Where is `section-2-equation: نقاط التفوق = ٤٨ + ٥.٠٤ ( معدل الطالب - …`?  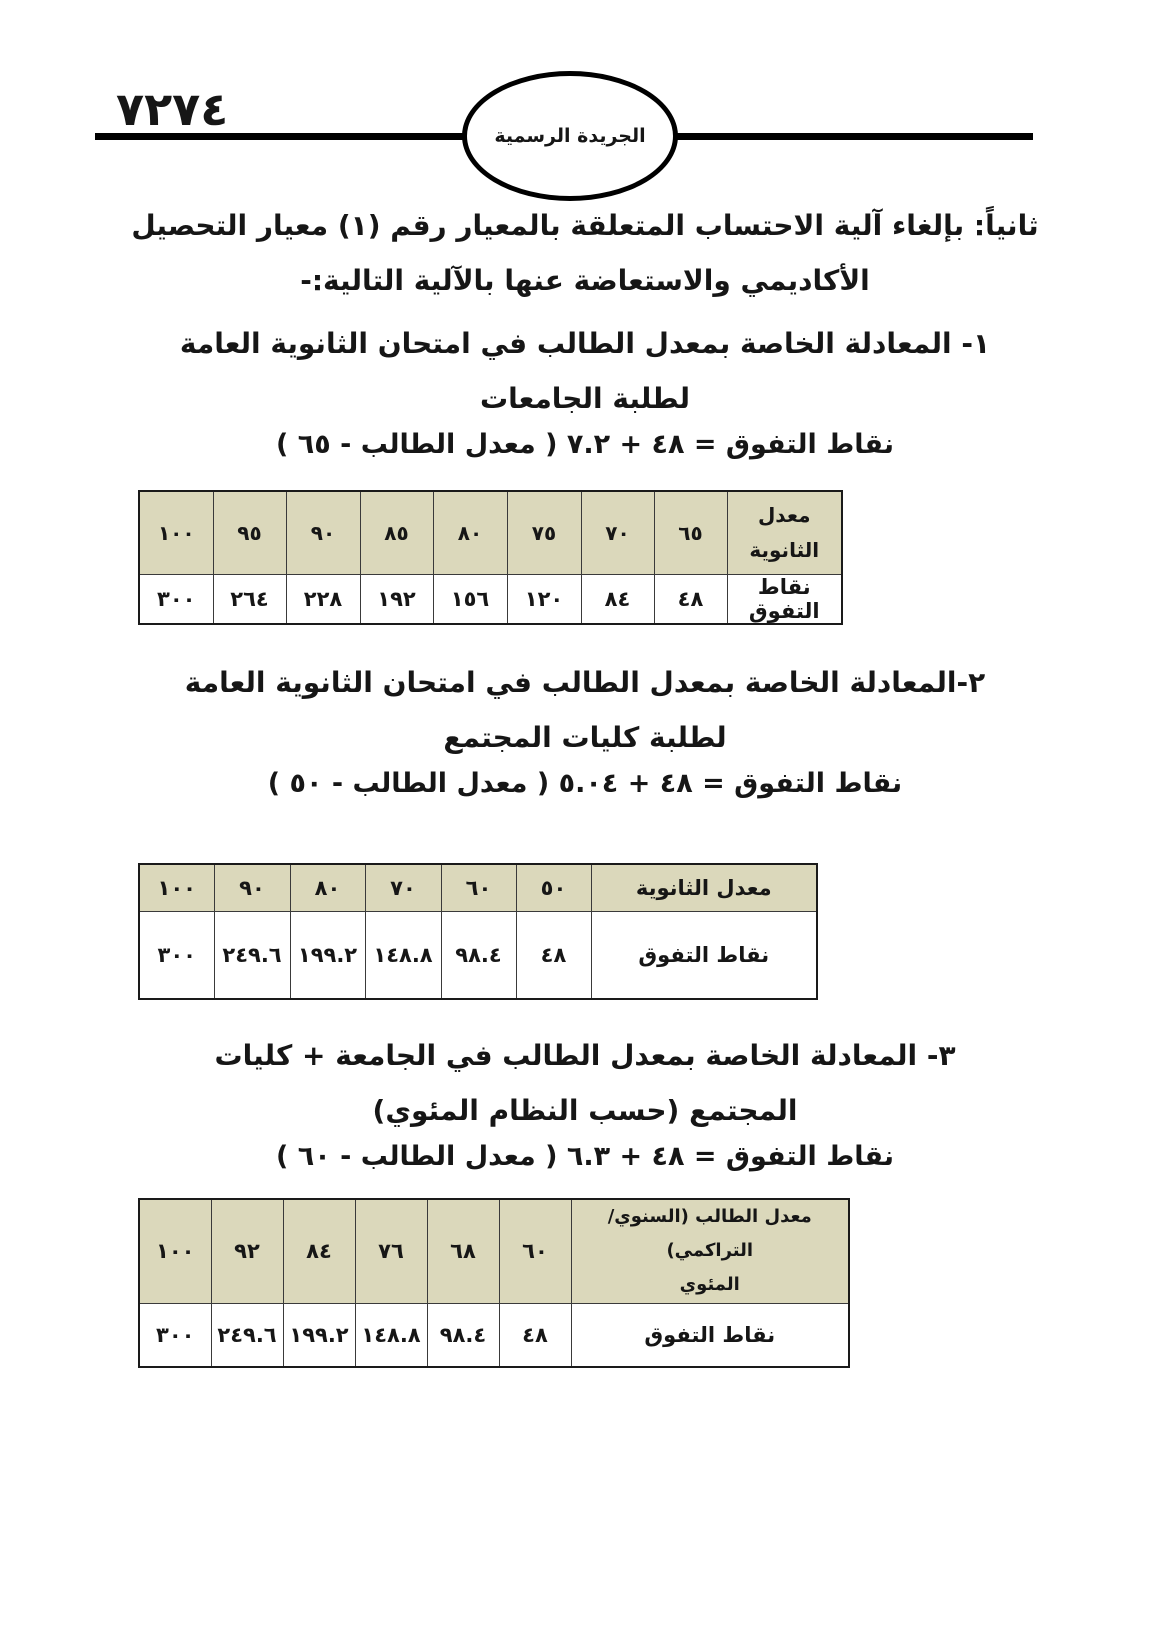
section-2-equation: نقاط التفوق = ٤٨ + ٥.٠٤ ( معدل الطالب - … is located at coordinates (585, 783).